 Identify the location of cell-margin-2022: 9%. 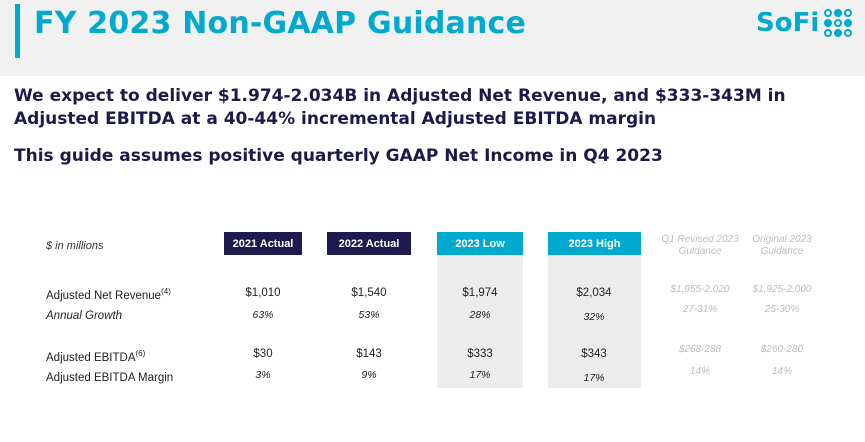
(369, 375).